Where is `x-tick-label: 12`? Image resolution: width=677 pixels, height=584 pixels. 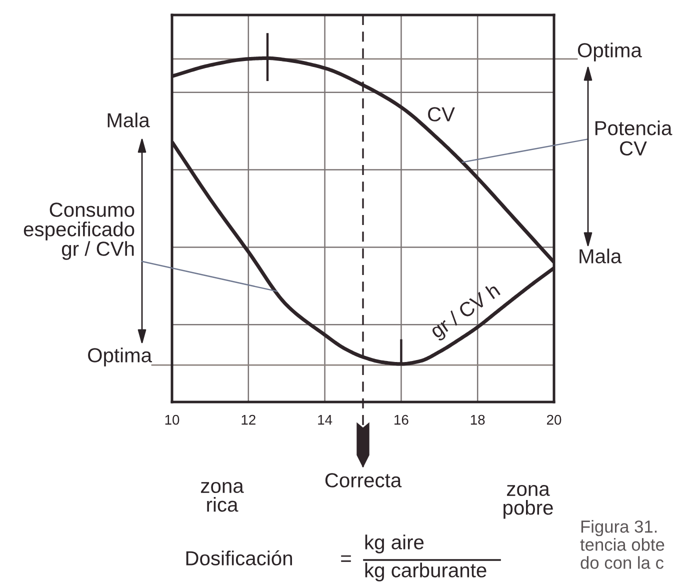 x-tick-label: 12 is located at coordinates (249, 419).